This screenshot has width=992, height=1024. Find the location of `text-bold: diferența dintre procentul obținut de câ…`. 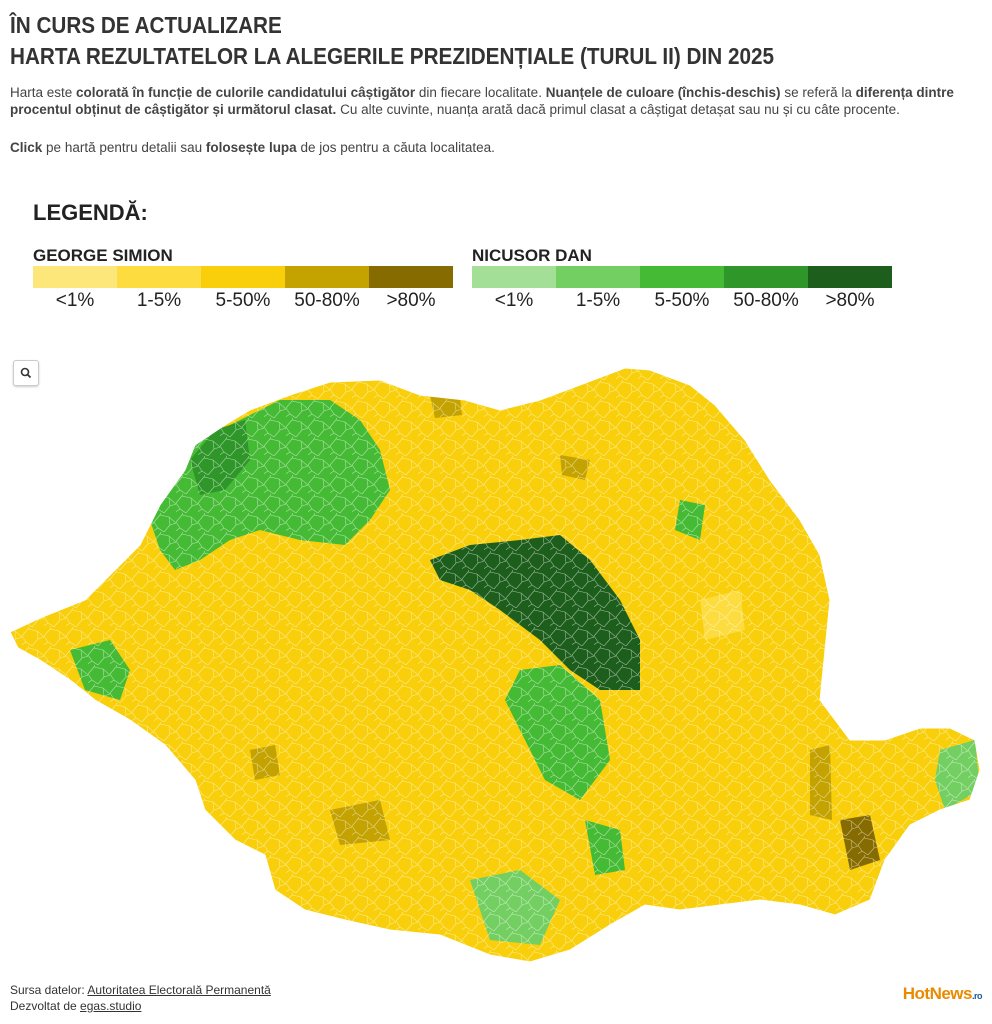

text-bold: diferența dintre procentul obținut de câ… is located at coordinates (482, 101).